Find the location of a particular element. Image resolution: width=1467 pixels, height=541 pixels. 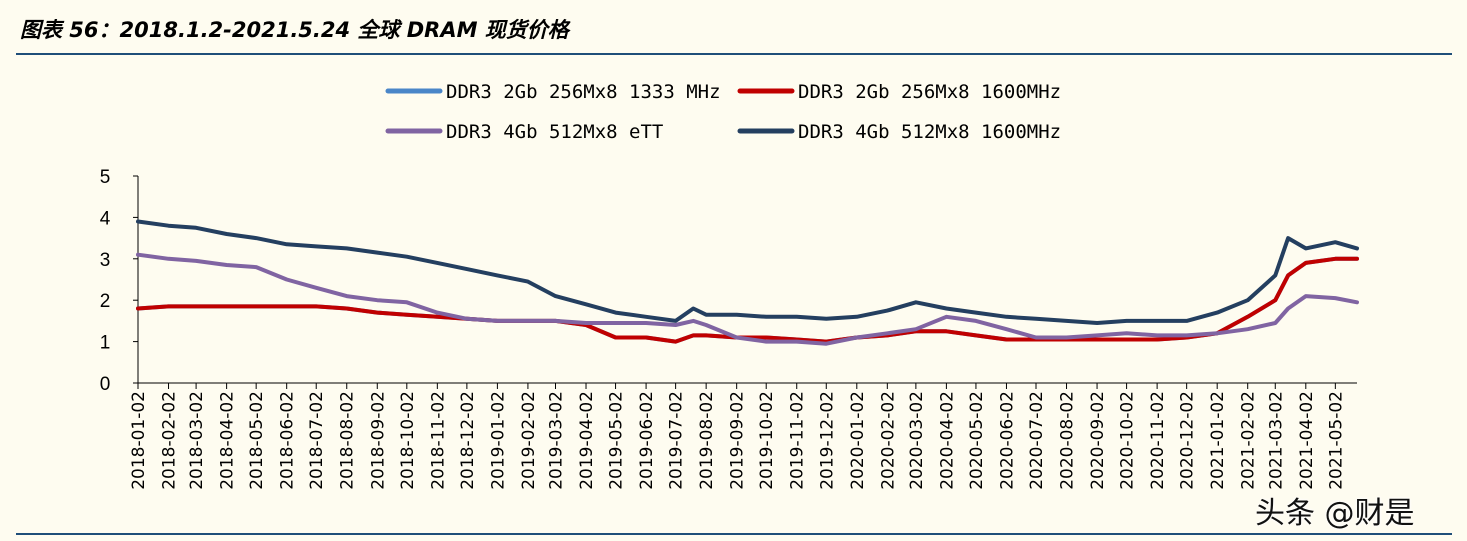

watermark: 头条 @财是 is located at coordinates (1335, 513).